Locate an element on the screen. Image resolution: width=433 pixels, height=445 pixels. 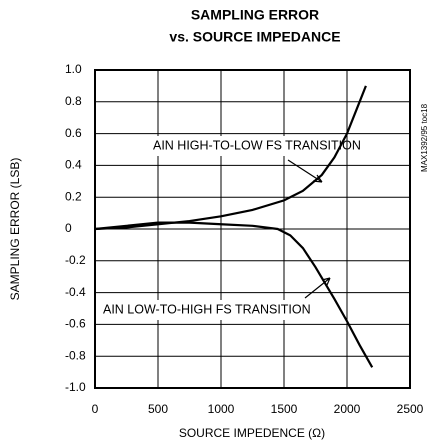
x-tick-label: 2000 is located at coordinates (347, 409).